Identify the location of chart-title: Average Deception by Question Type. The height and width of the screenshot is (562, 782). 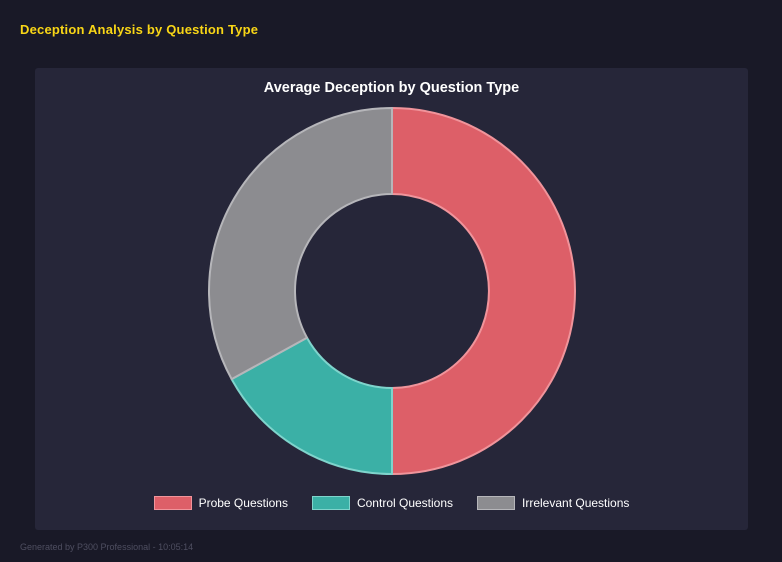
(391, 88).